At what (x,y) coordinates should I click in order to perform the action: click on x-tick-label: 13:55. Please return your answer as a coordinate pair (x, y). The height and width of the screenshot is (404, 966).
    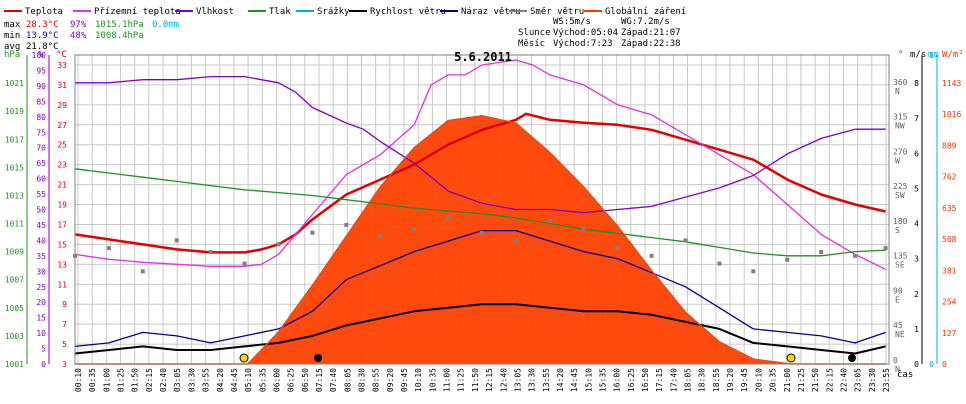
    Looking at the image, I should click on (546, 380).